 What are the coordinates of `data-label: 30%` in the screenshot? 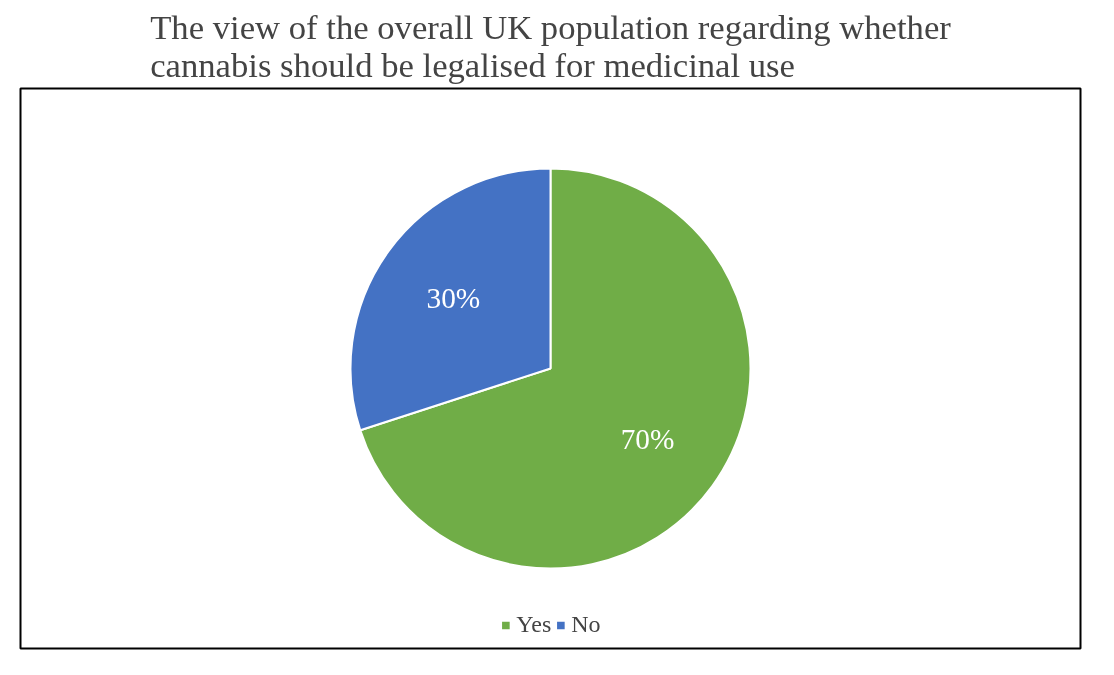 It's located at (453, 297).